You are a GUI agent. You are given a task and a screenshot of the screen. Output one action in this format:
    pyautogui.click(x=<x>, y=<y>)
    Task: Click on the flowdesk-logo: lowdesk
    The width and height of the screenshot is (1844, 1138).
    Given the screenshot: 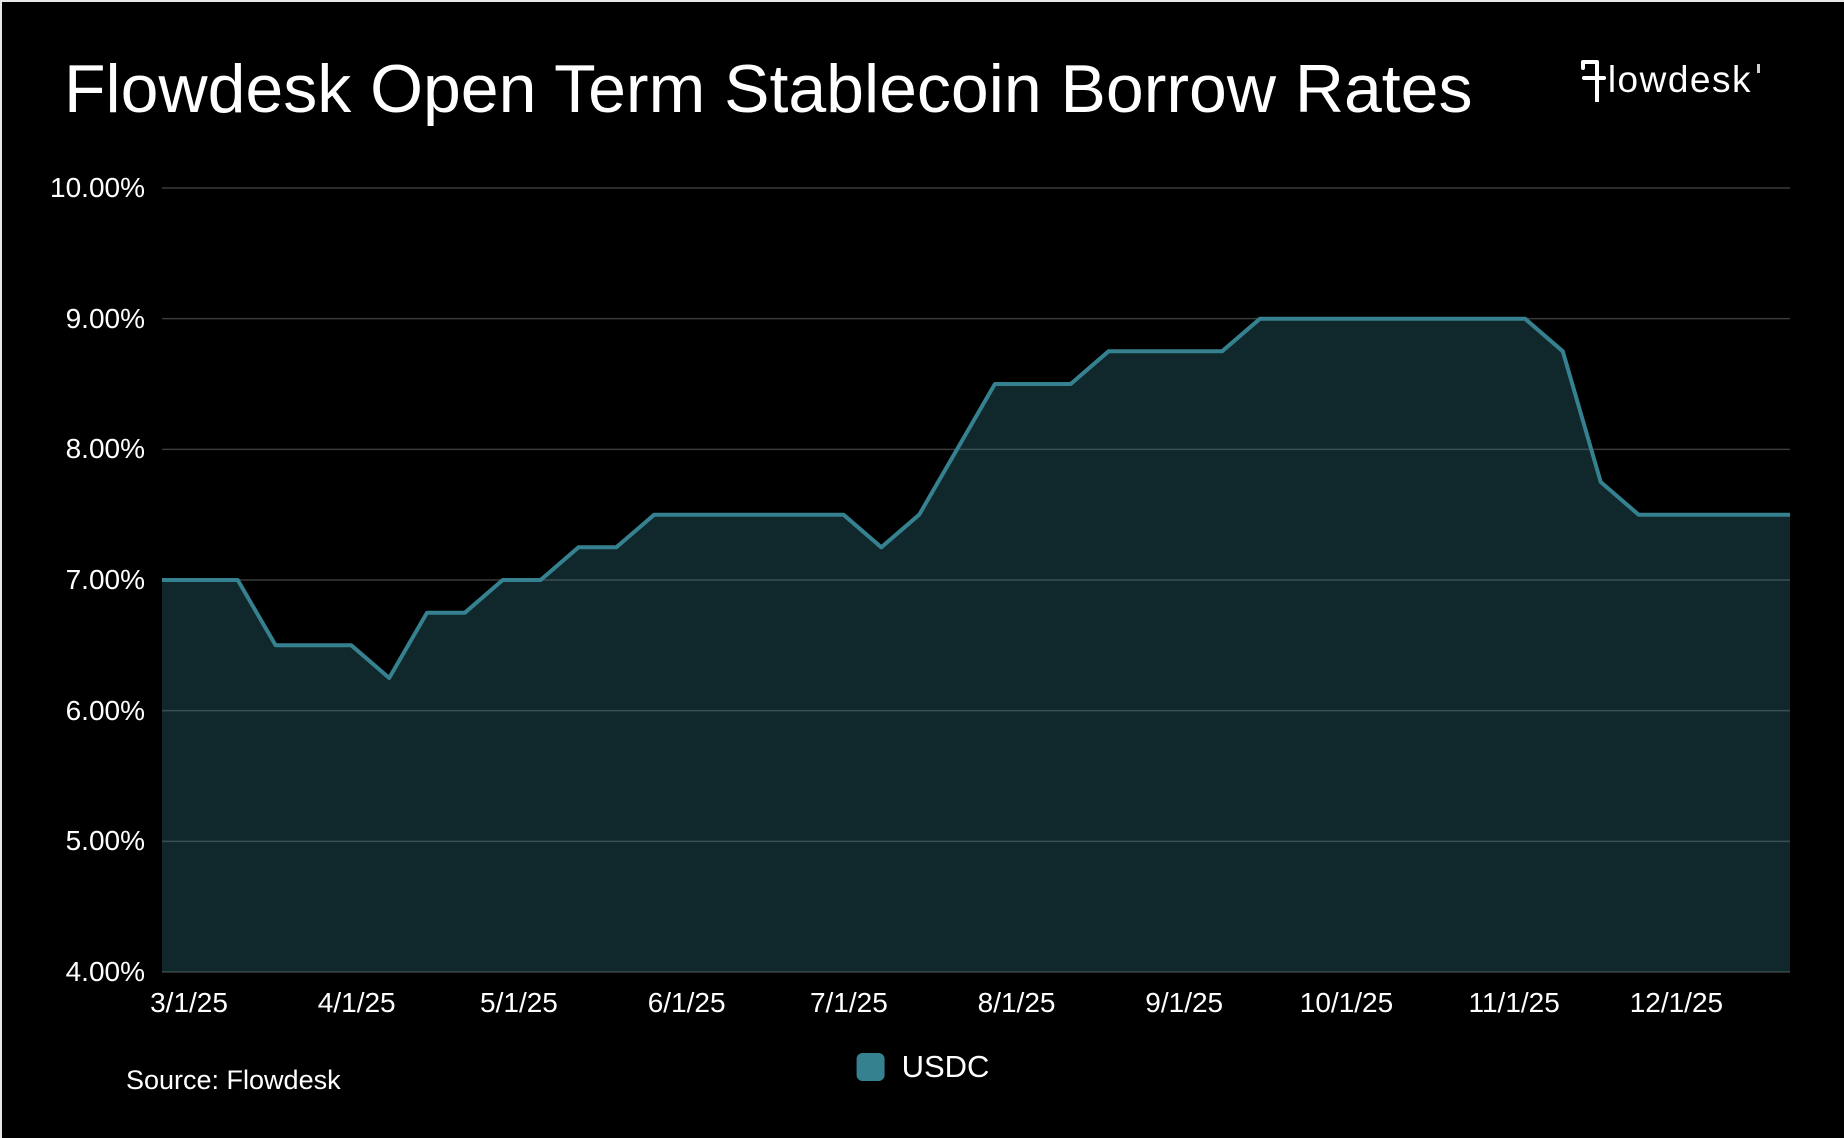 What is the action you would take?
    pyautogui.click(x=1670, y=80)
    